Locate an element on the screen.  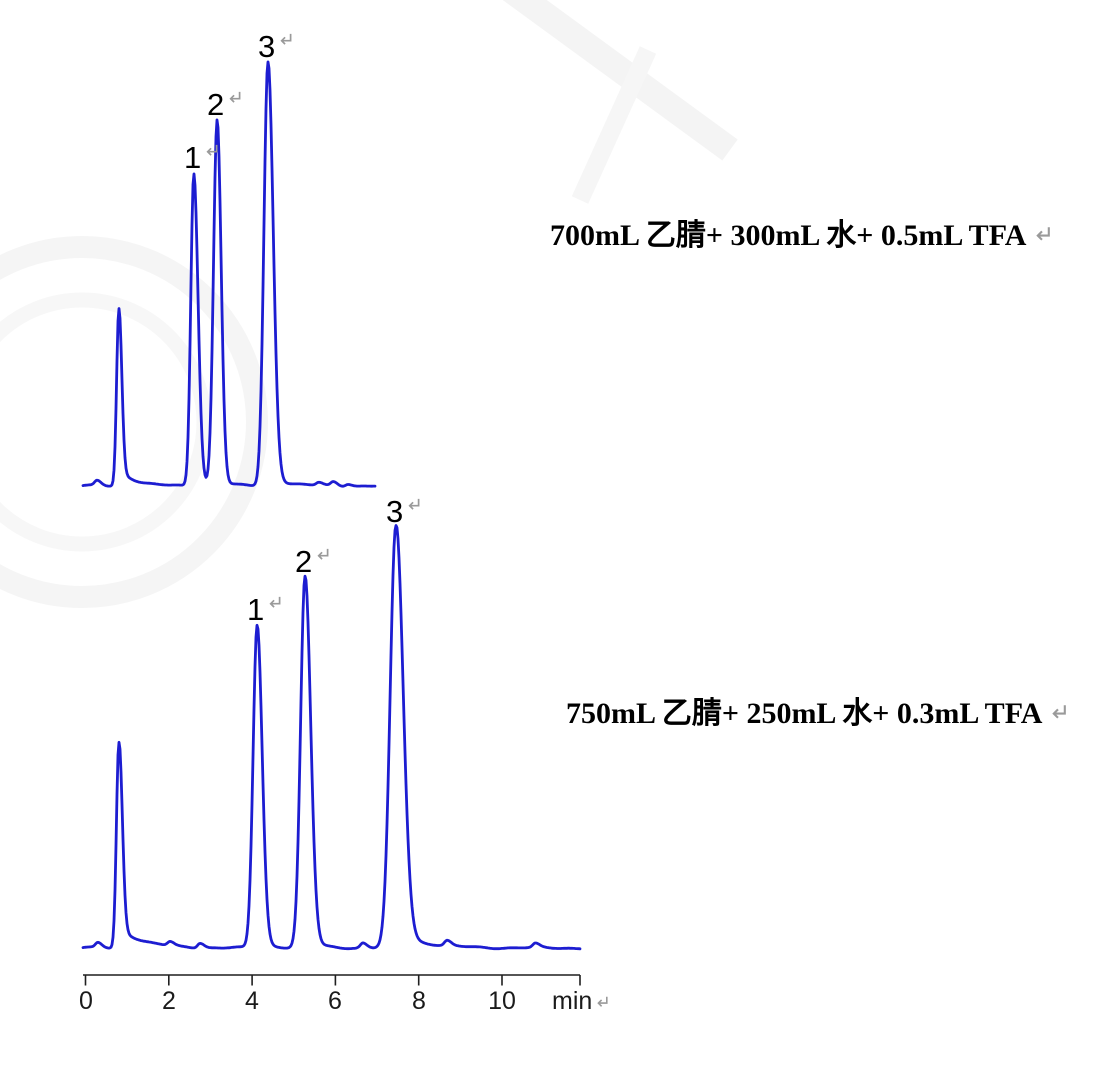
mobile-phase-text-bottom: 750mL 乙腈+ 250mL 水+ 0.3mL TFA is located at coordinates (804, 713).